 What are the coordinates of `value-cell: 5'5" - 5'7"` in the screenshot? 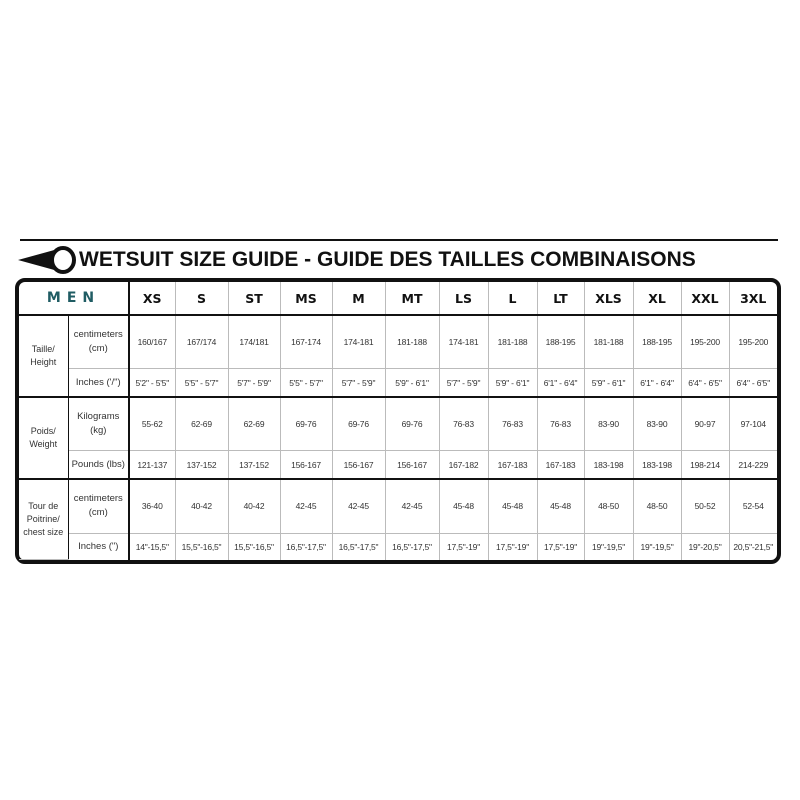 It's located at (201, 383).